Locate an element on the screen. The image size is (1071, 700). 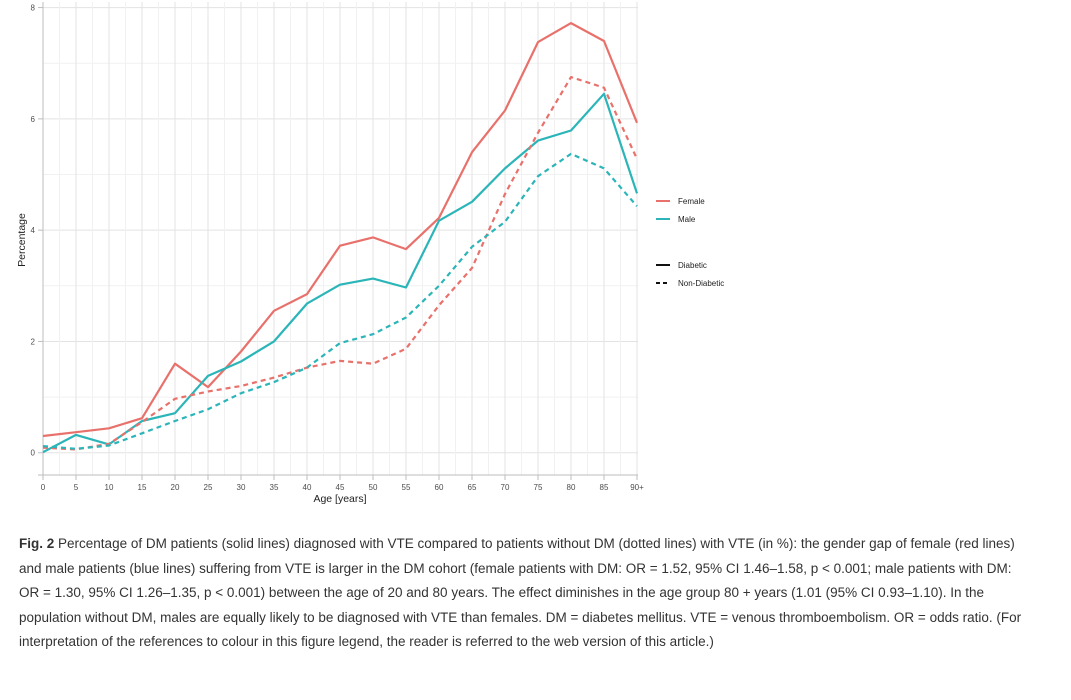
y-tick-label: 8 is located at coordinates (33, 8).